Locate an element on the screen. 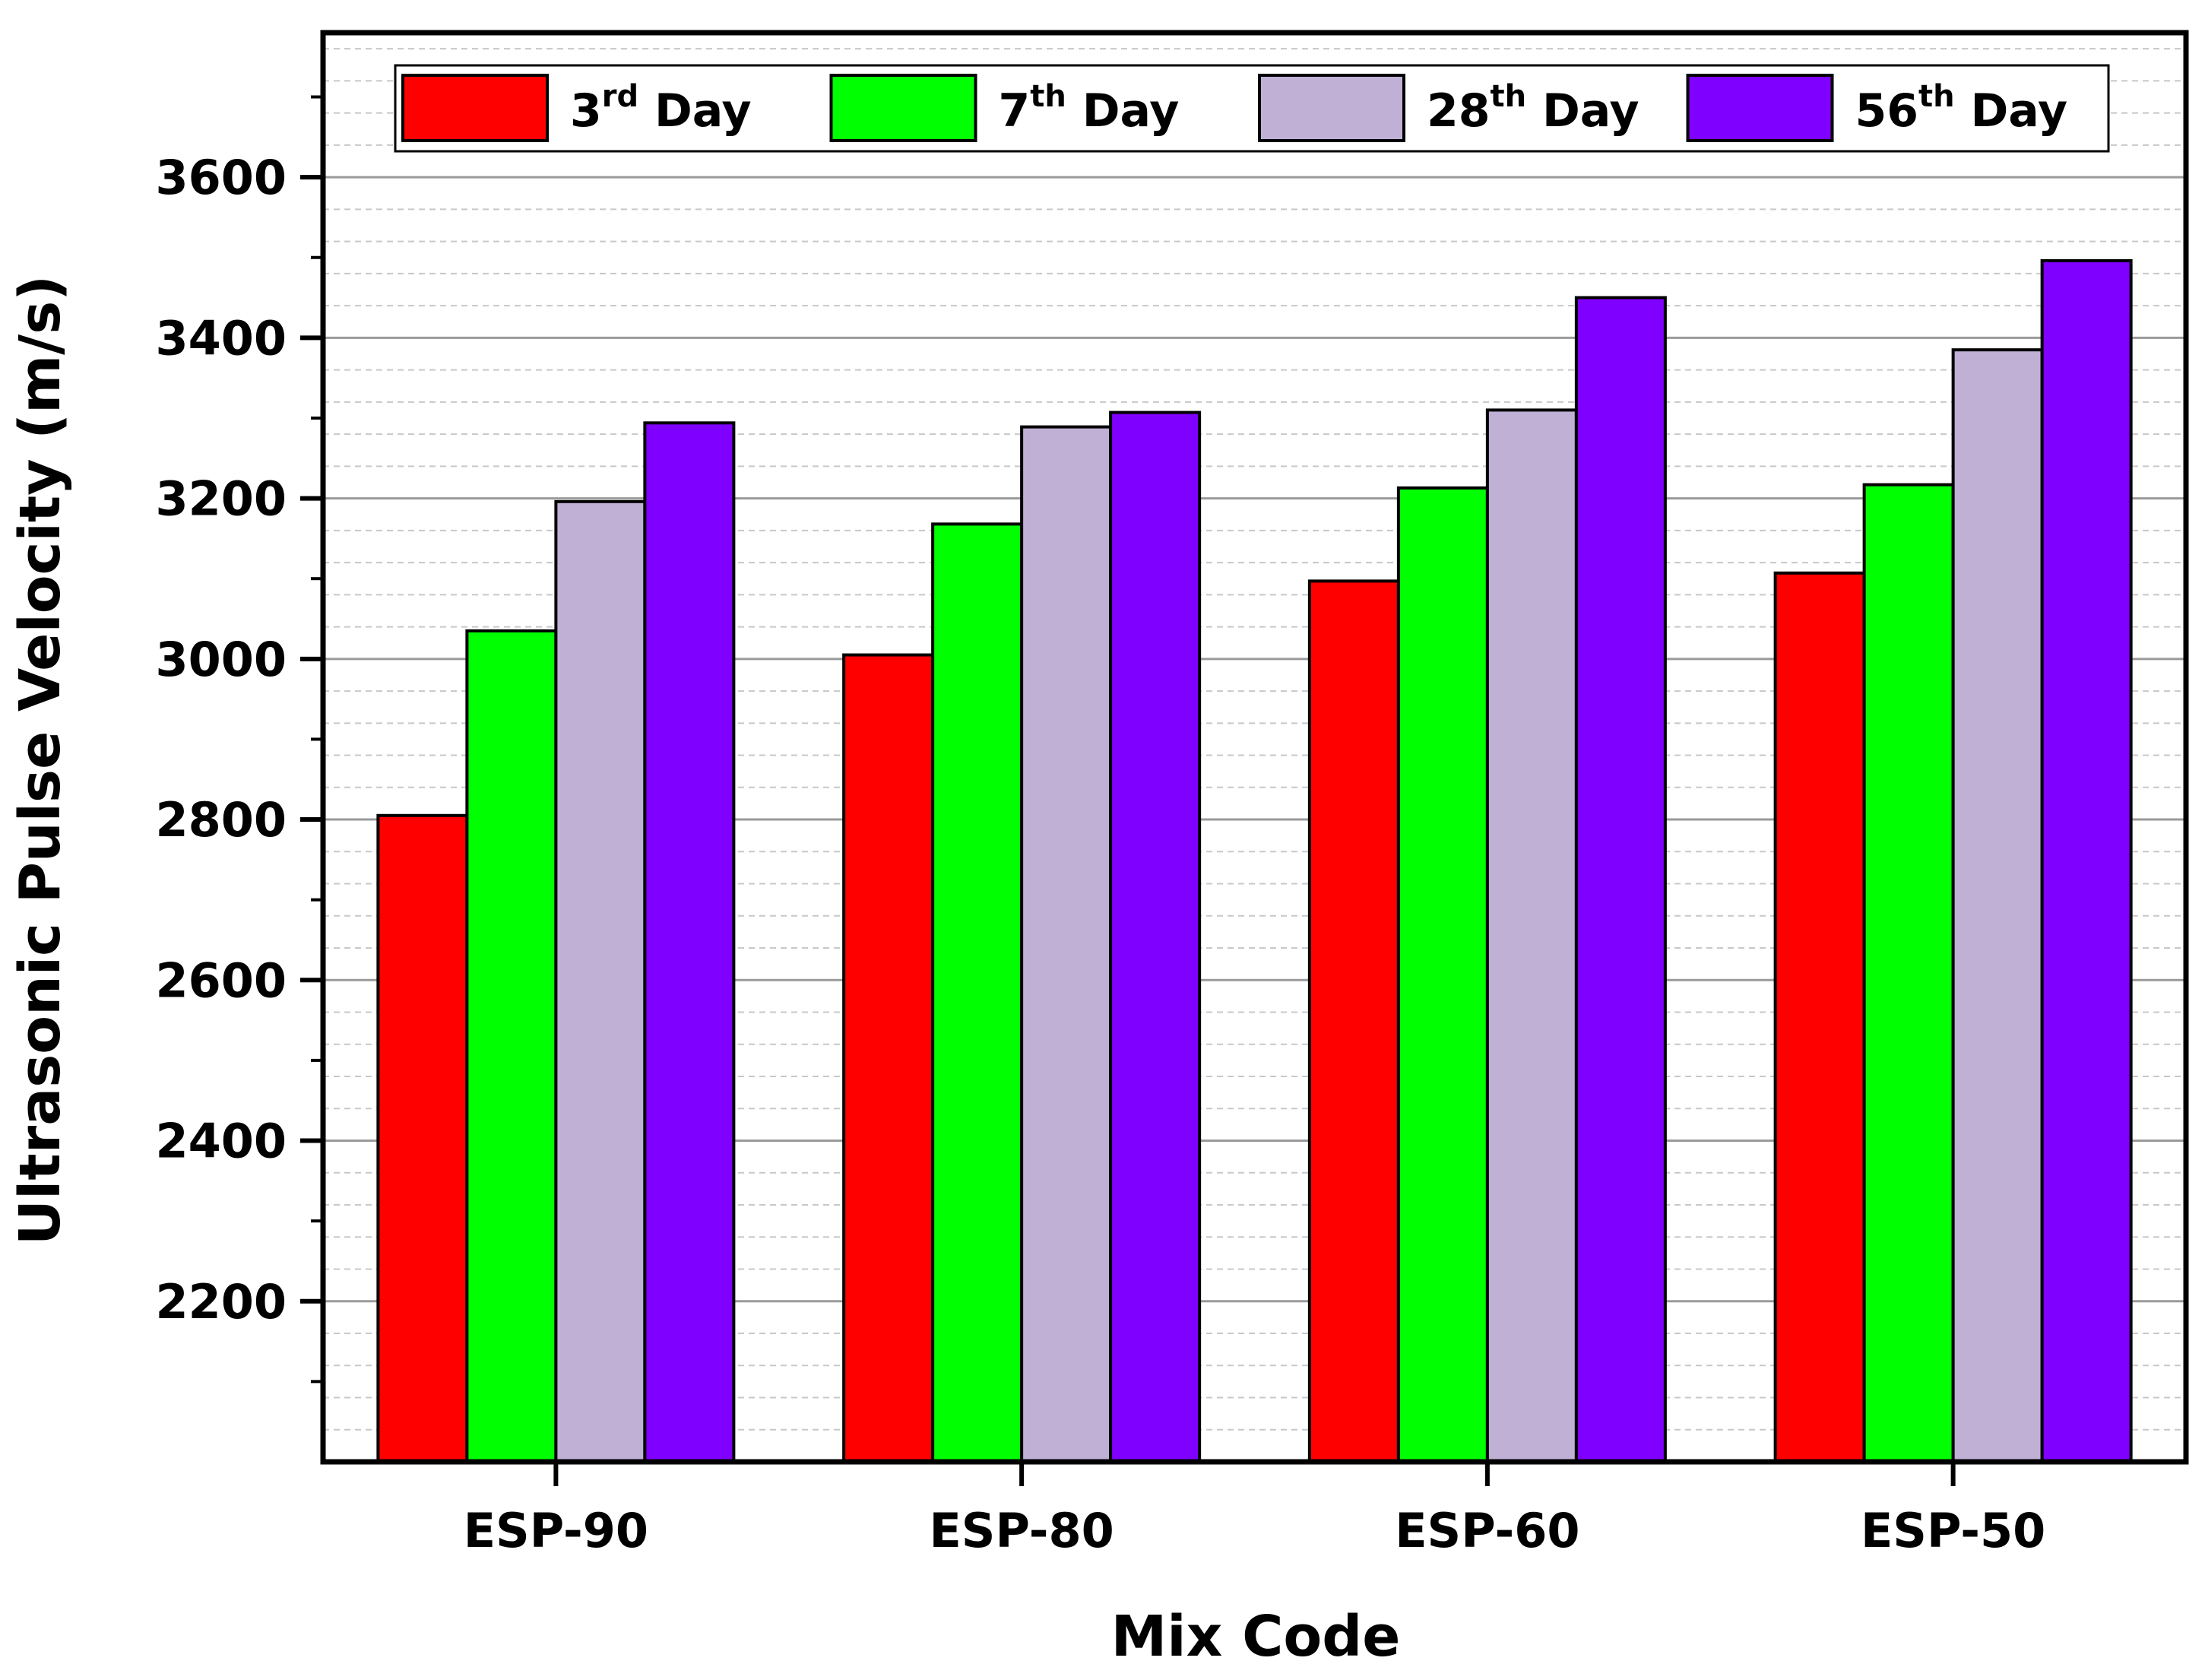  bar-esp-50-3rd-day is located at coordinates (1820, 1017).